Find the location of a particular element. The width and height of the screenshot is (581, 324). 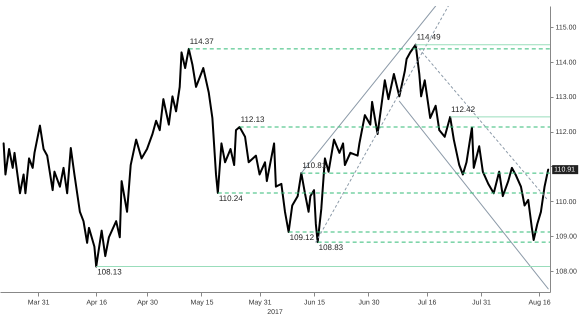

ref-line-label: 114.37 is located at coordinates (202, 41).